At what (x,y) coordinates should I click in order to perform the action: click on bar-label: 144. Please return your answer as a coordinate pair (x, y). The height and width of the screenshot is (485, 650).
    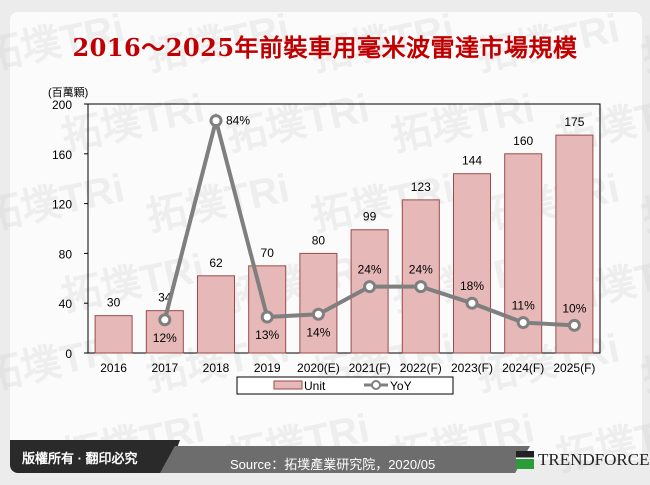
    Looking at the image, I should click on (472, 161).